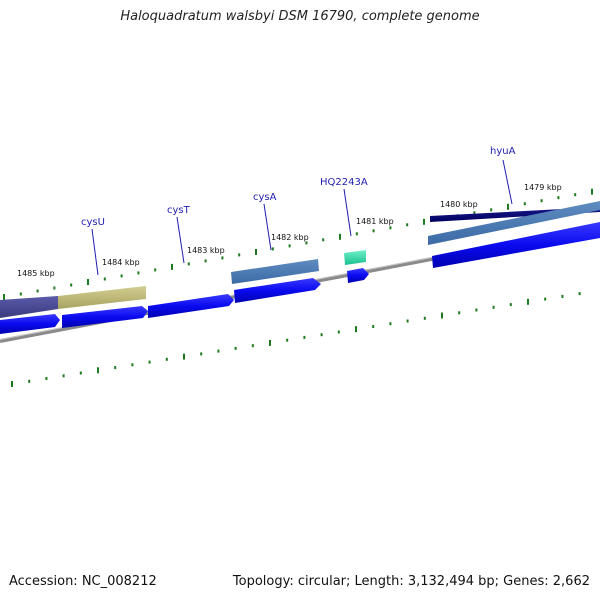 The height and width of the screenshot is (600, 600). What do you see at coordinates (36, 273) in the screenshot?
I see `kbp-label-1485: 1485 kbp` at bounding box center [36, 273].